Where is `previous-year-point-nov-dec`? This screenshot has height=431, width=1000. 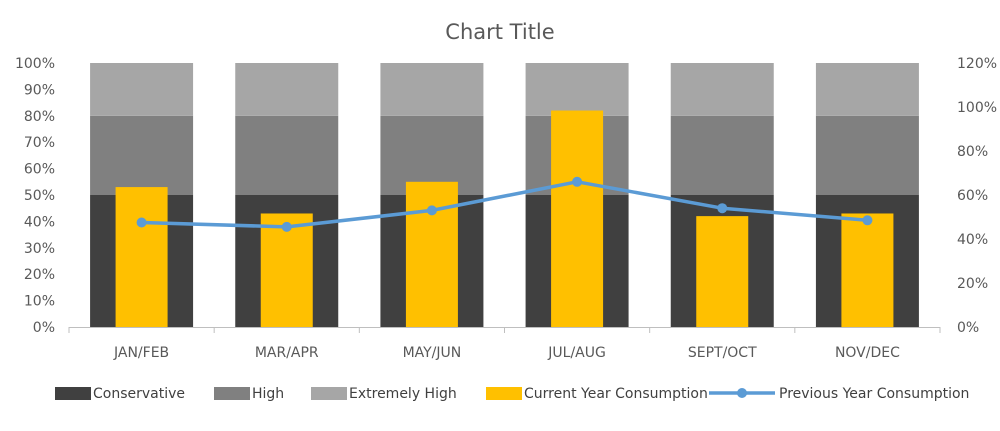 previous-year-point-nov-dec is located at coordinates (867, 220).